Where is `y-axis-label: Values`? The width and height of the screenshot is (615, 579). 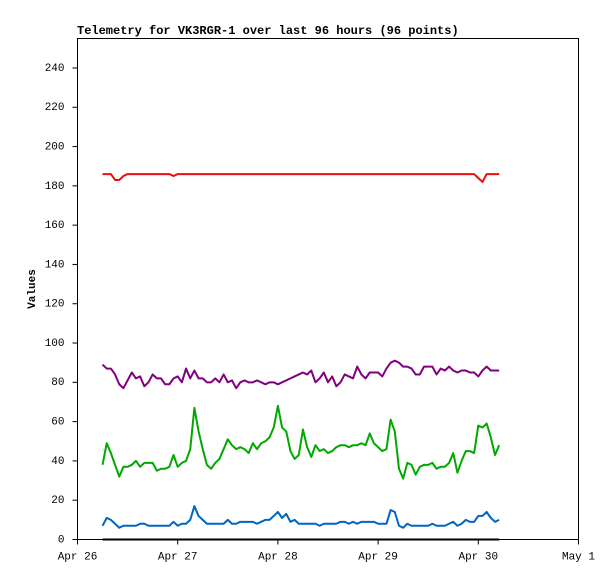
y-axis-label: Values is located at coordinates (33, 289).